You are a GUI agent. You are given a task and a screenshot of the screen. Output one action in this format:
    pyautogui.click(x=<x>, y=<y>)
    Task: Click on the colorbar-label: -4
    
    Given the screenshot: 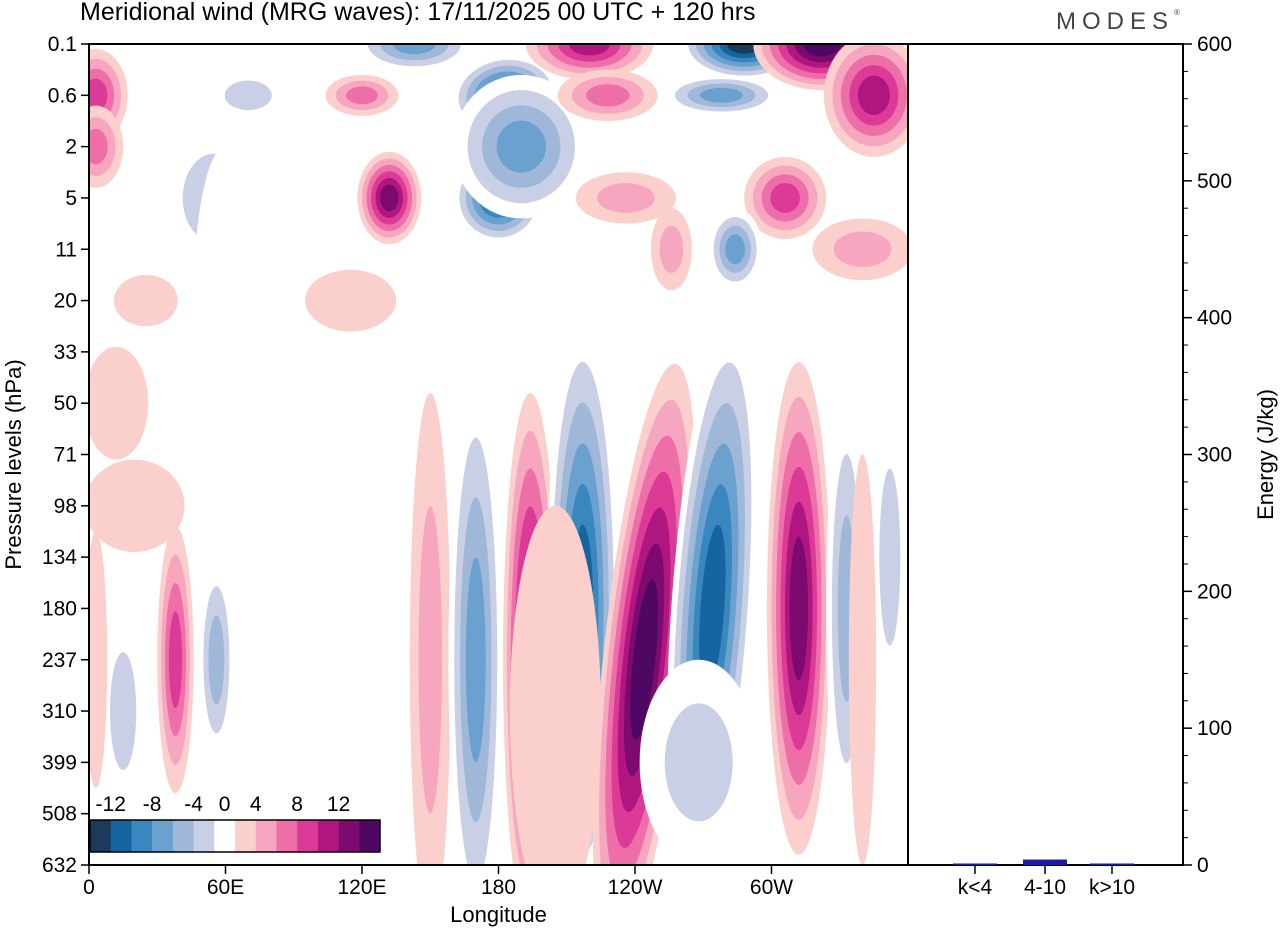 What is the action you would take?
    pyautogui.click(x=193, y=804)
    